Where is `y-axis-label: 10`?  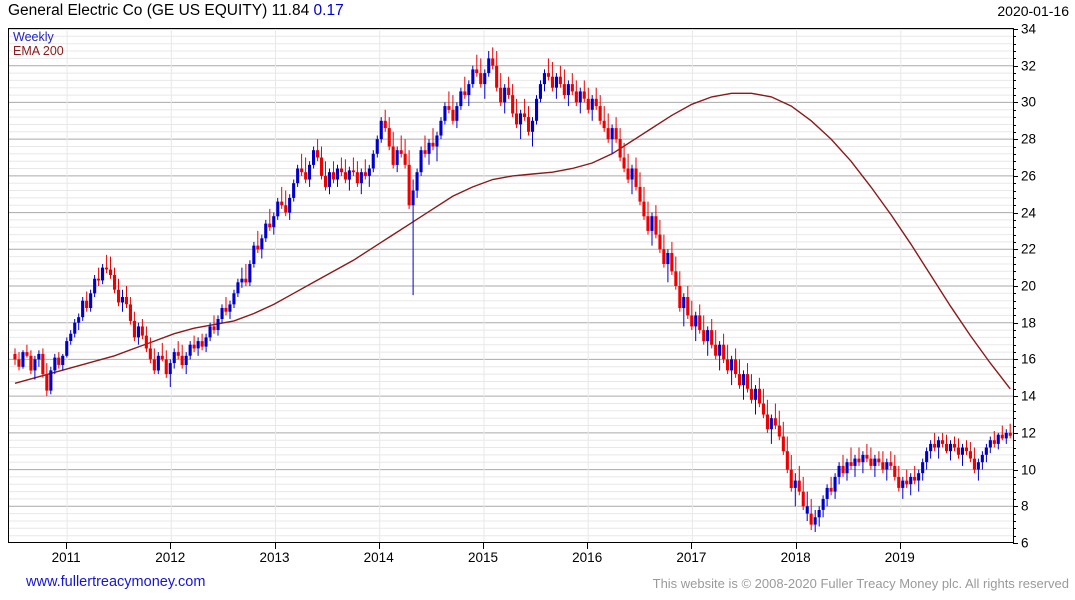
y-axis-label: 10 is located at coordinates (1029, 470).